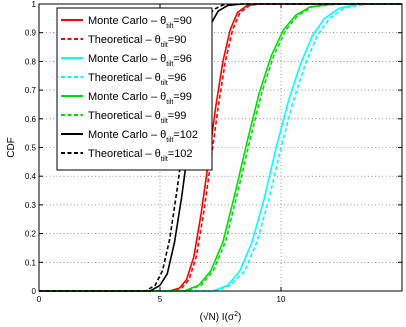 The height and width of the screenshot is (327, 406). What do you see at coordinates (137, 117) in the screenshot?
I see `legend-entry: Theoretical – θtilt=99` at bounding box center [137, 117].